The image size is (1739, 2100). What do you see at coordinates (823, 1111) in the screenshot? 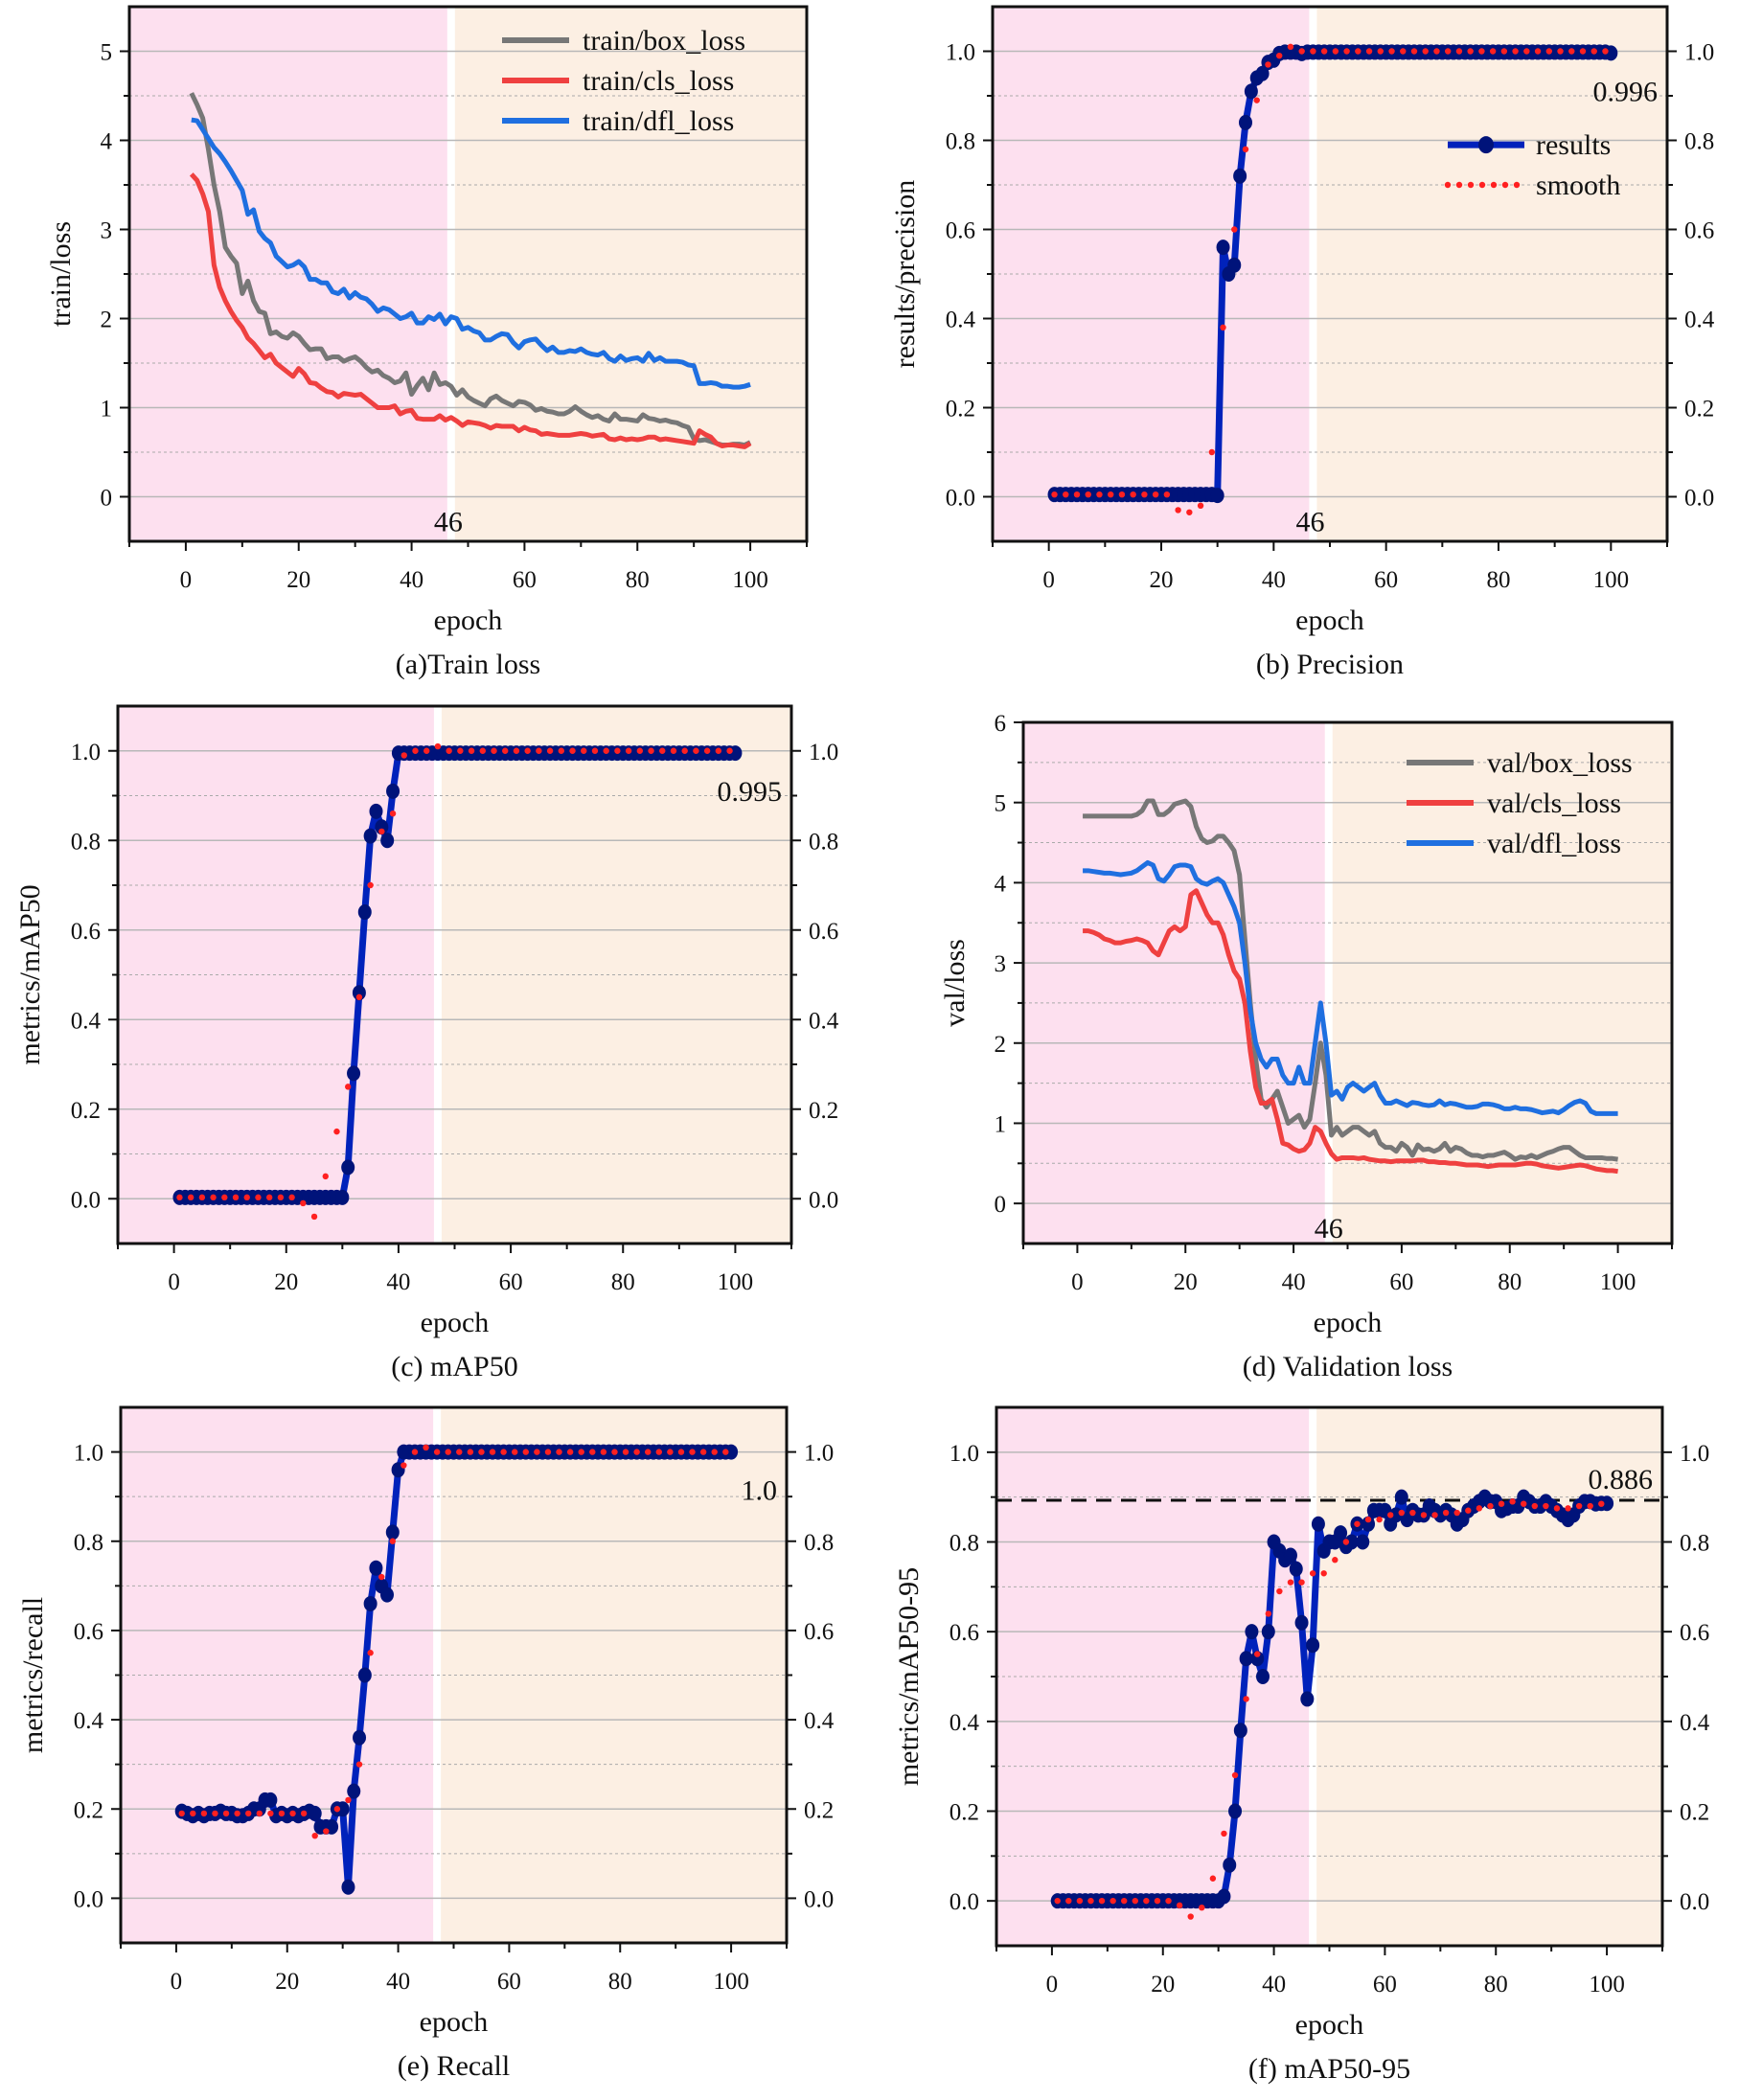
I see `right-y-tick-label: 0.2` at bounding box center [823, 1111].